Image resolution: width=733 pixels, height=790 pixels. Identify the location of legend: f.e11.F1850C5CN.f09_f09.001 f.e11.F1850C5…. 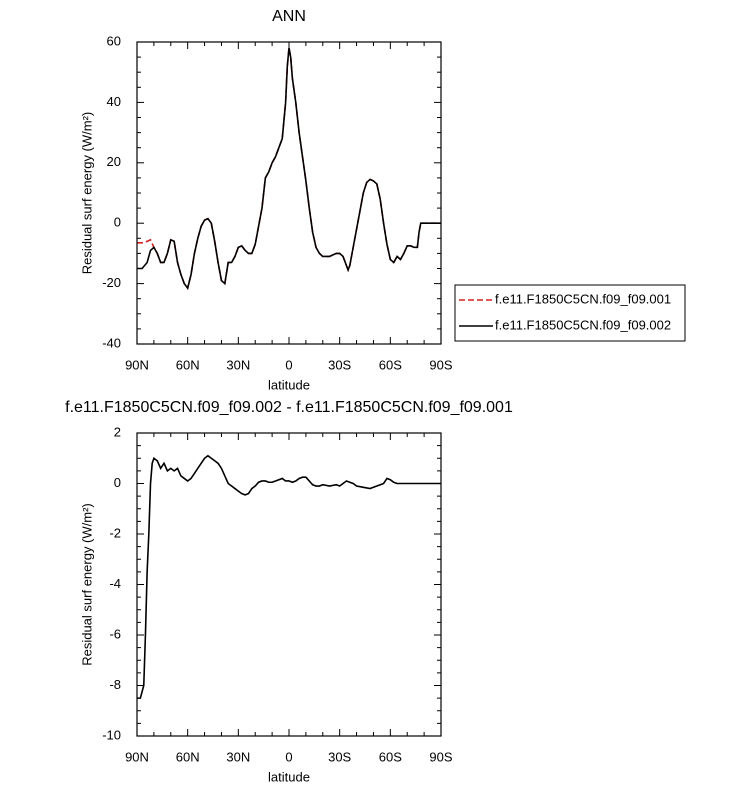
(570, 313).